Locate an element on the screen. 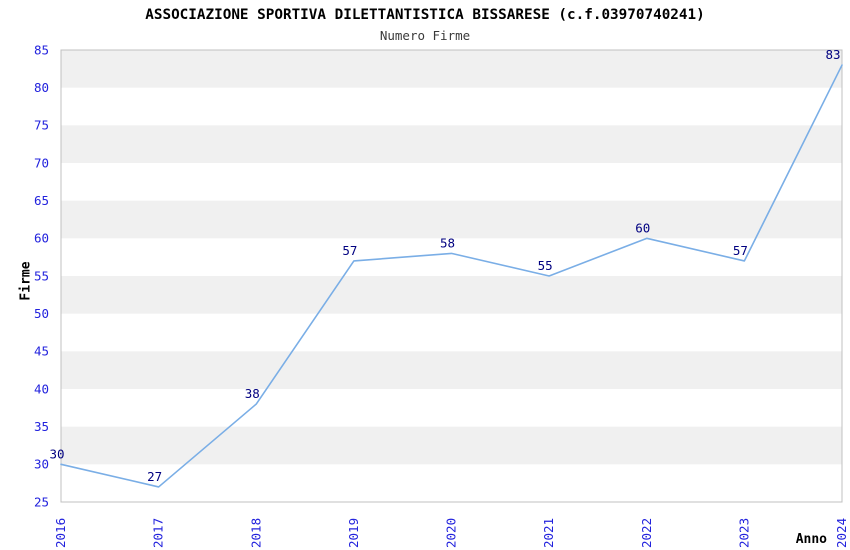 This screenshot has height=550, width=850. y-tick-label: 60 is located at coordinates (41, 238).